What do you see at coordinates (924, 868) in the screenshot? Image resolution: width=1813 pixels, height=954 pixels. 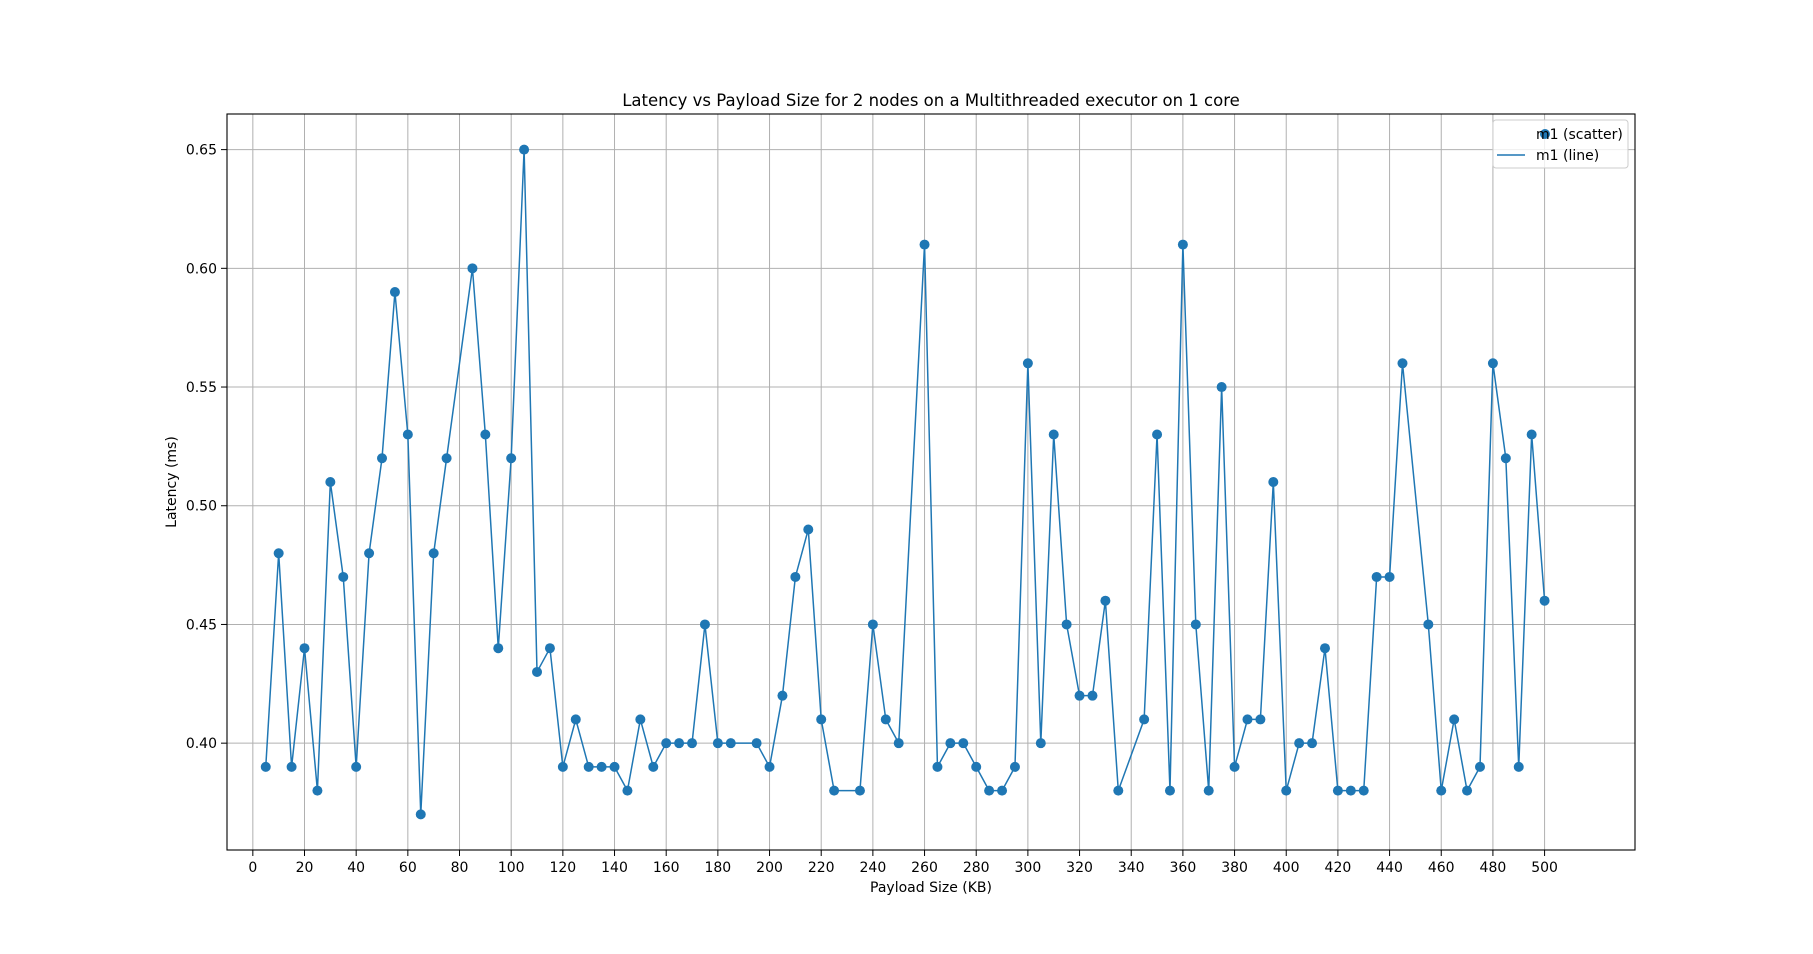 I see `x-tick-label: 260` at bounding box center [924, 868].